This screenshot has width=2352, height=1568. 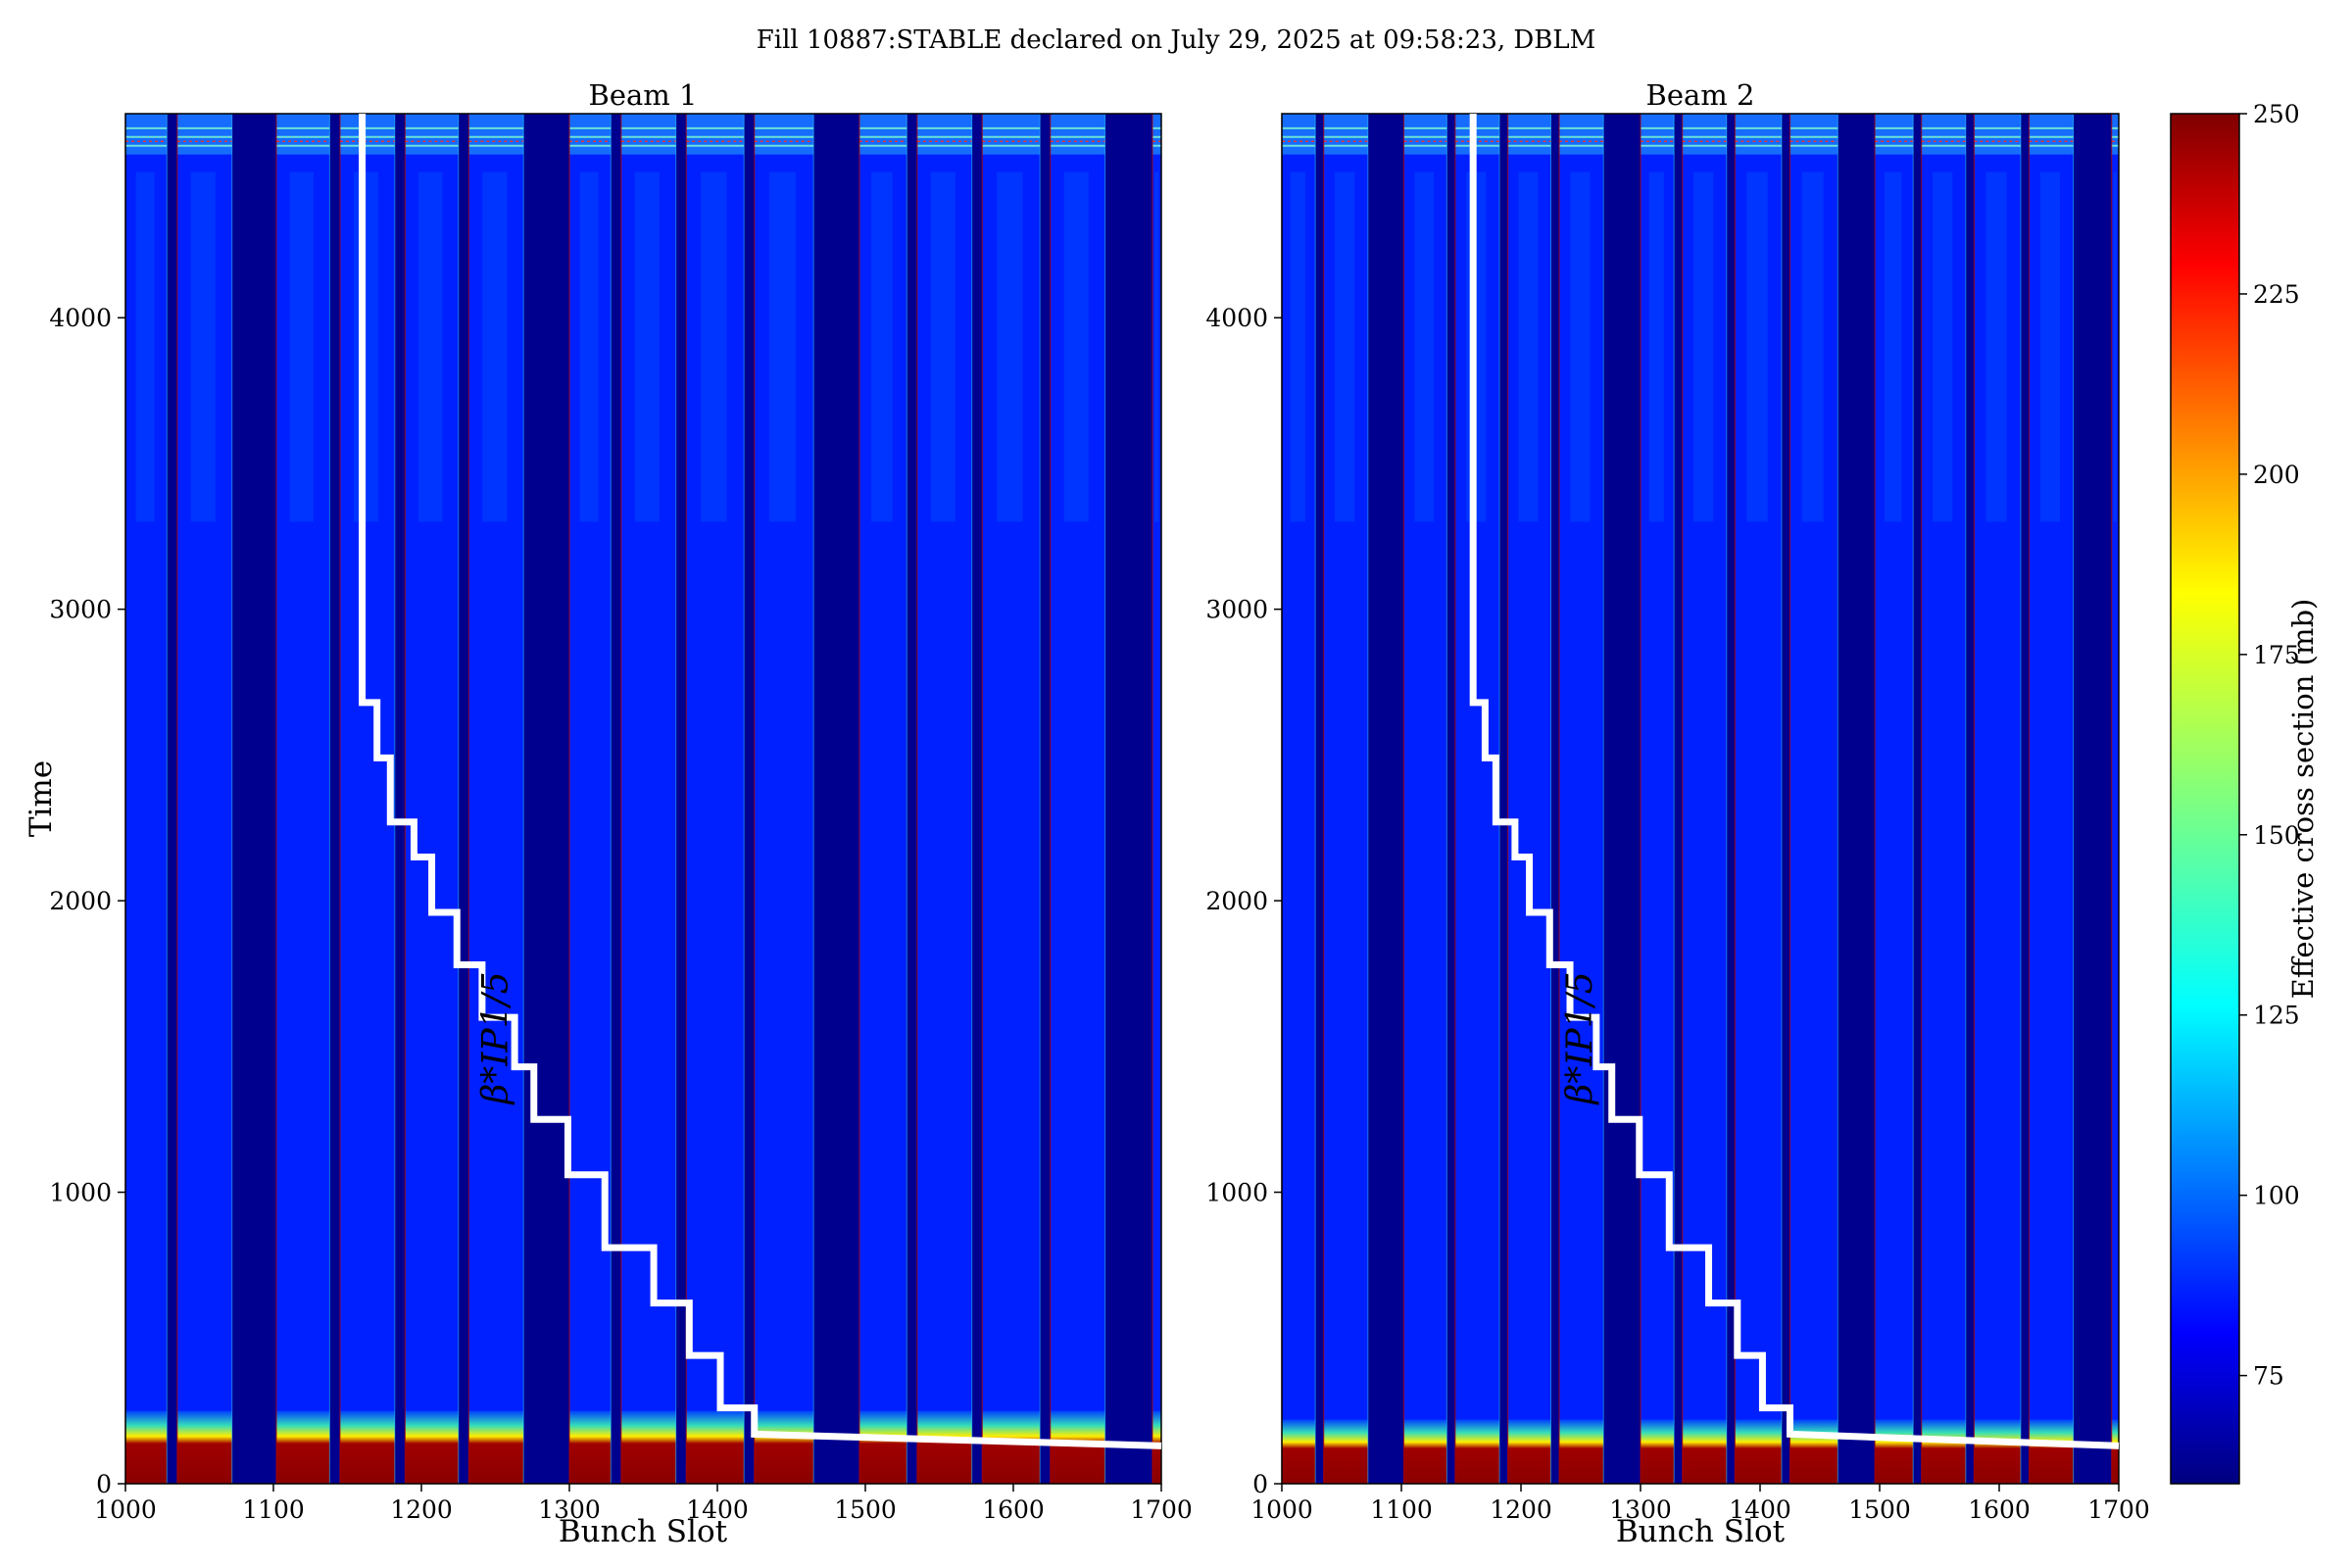 I want to click on x-tick-label: 1500, so click(x=1879, y=1509).